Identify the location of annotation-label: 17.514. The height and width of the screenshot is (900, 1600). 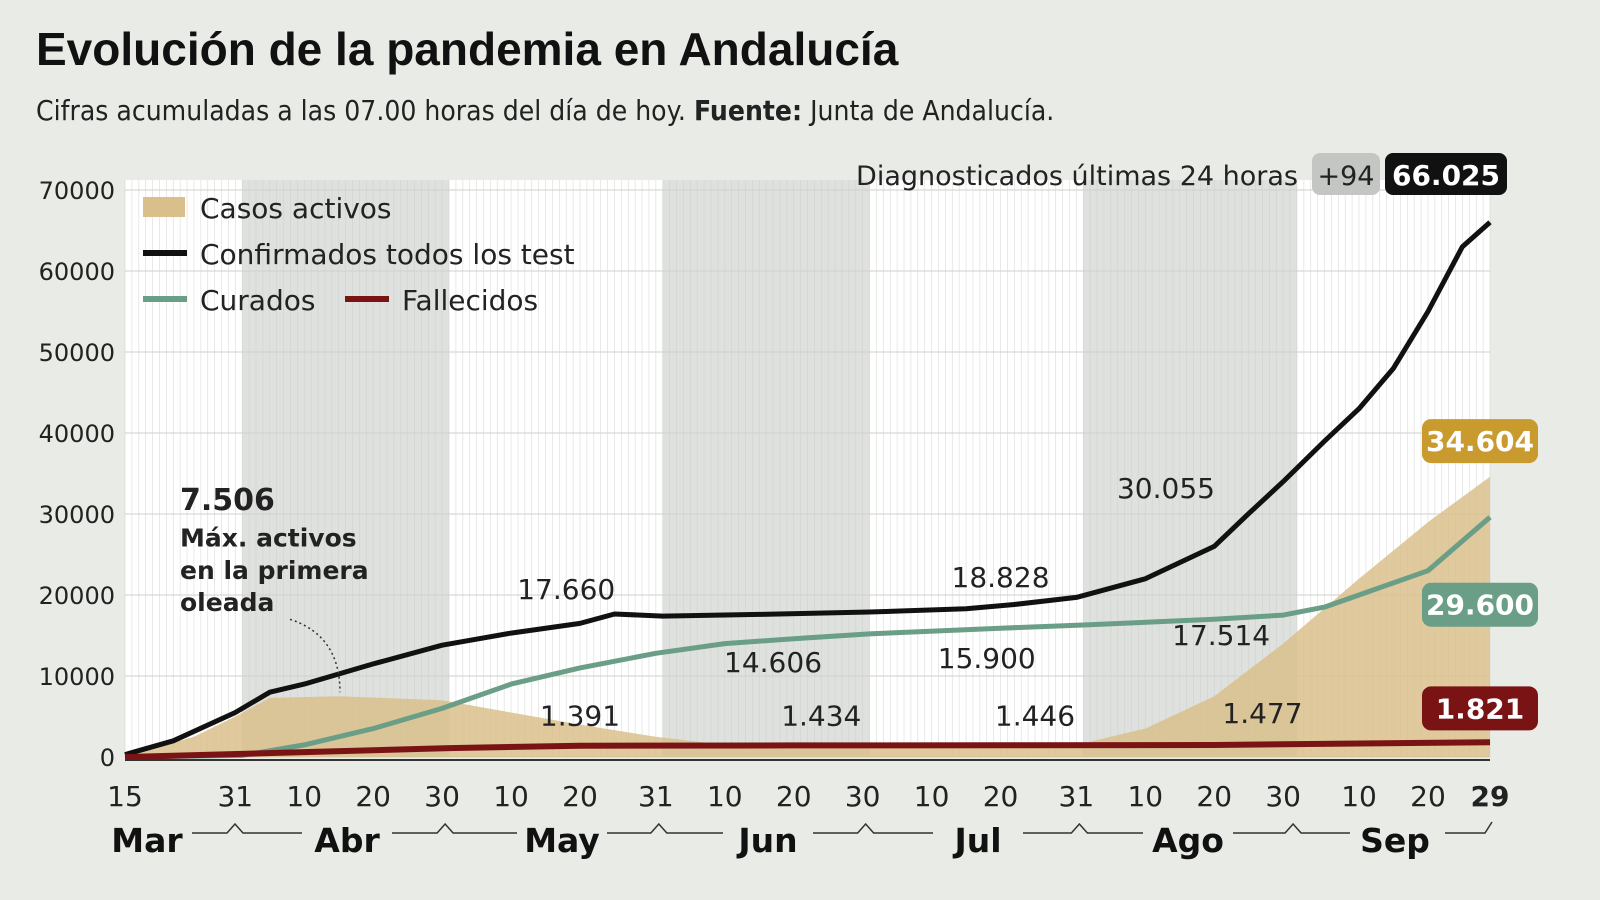
(1221, 635).